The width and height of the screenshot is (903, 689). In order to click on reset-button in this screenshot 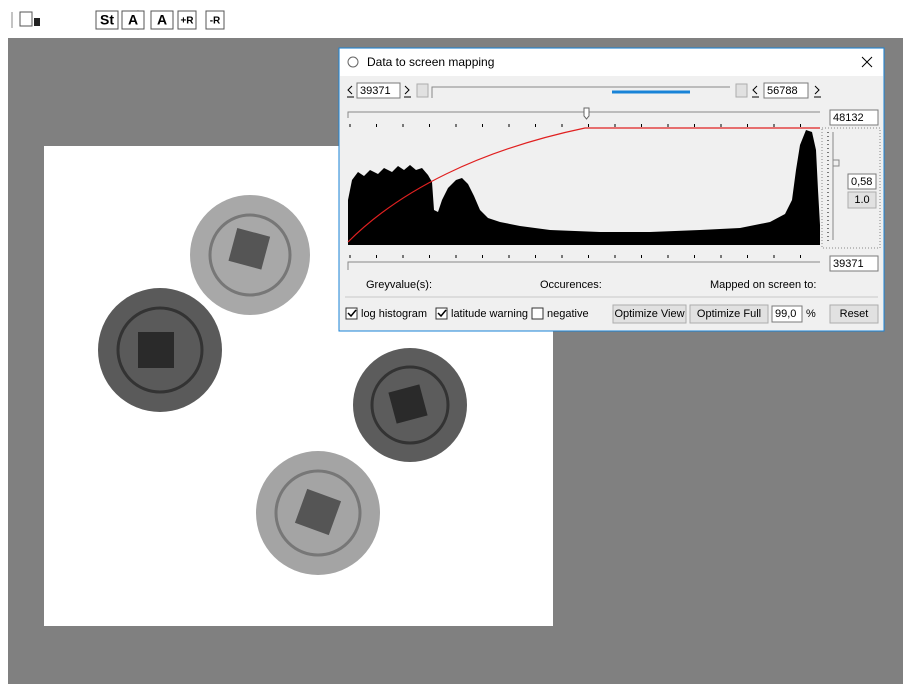, I will do `click(854, 314)`.